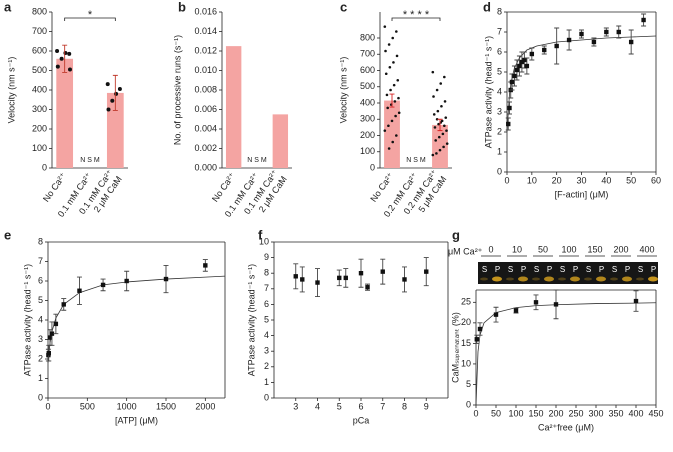 The width and height of the screenshot is (673, 452). Describe the element at coordinates (343, 7) in the screenshot. I see `panel-letter: c` at that location.